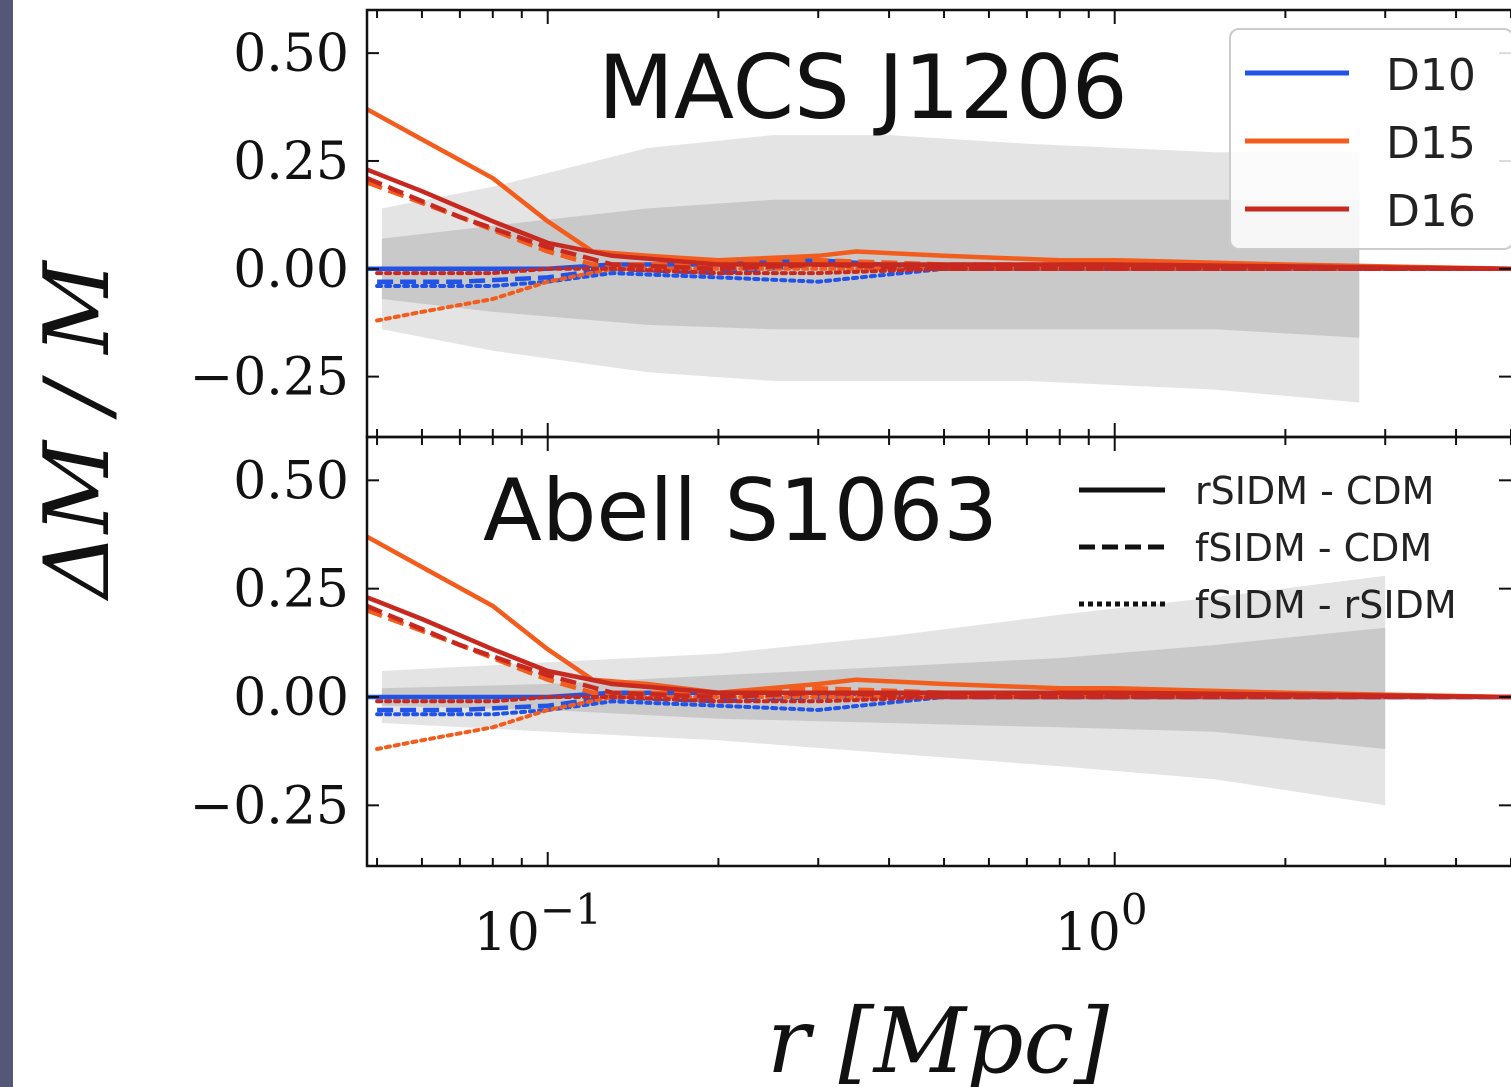  Describe the element at coordinates (938, 1038) in the screenshot. I see `x-axis-title: r [Mpc]` at that location.